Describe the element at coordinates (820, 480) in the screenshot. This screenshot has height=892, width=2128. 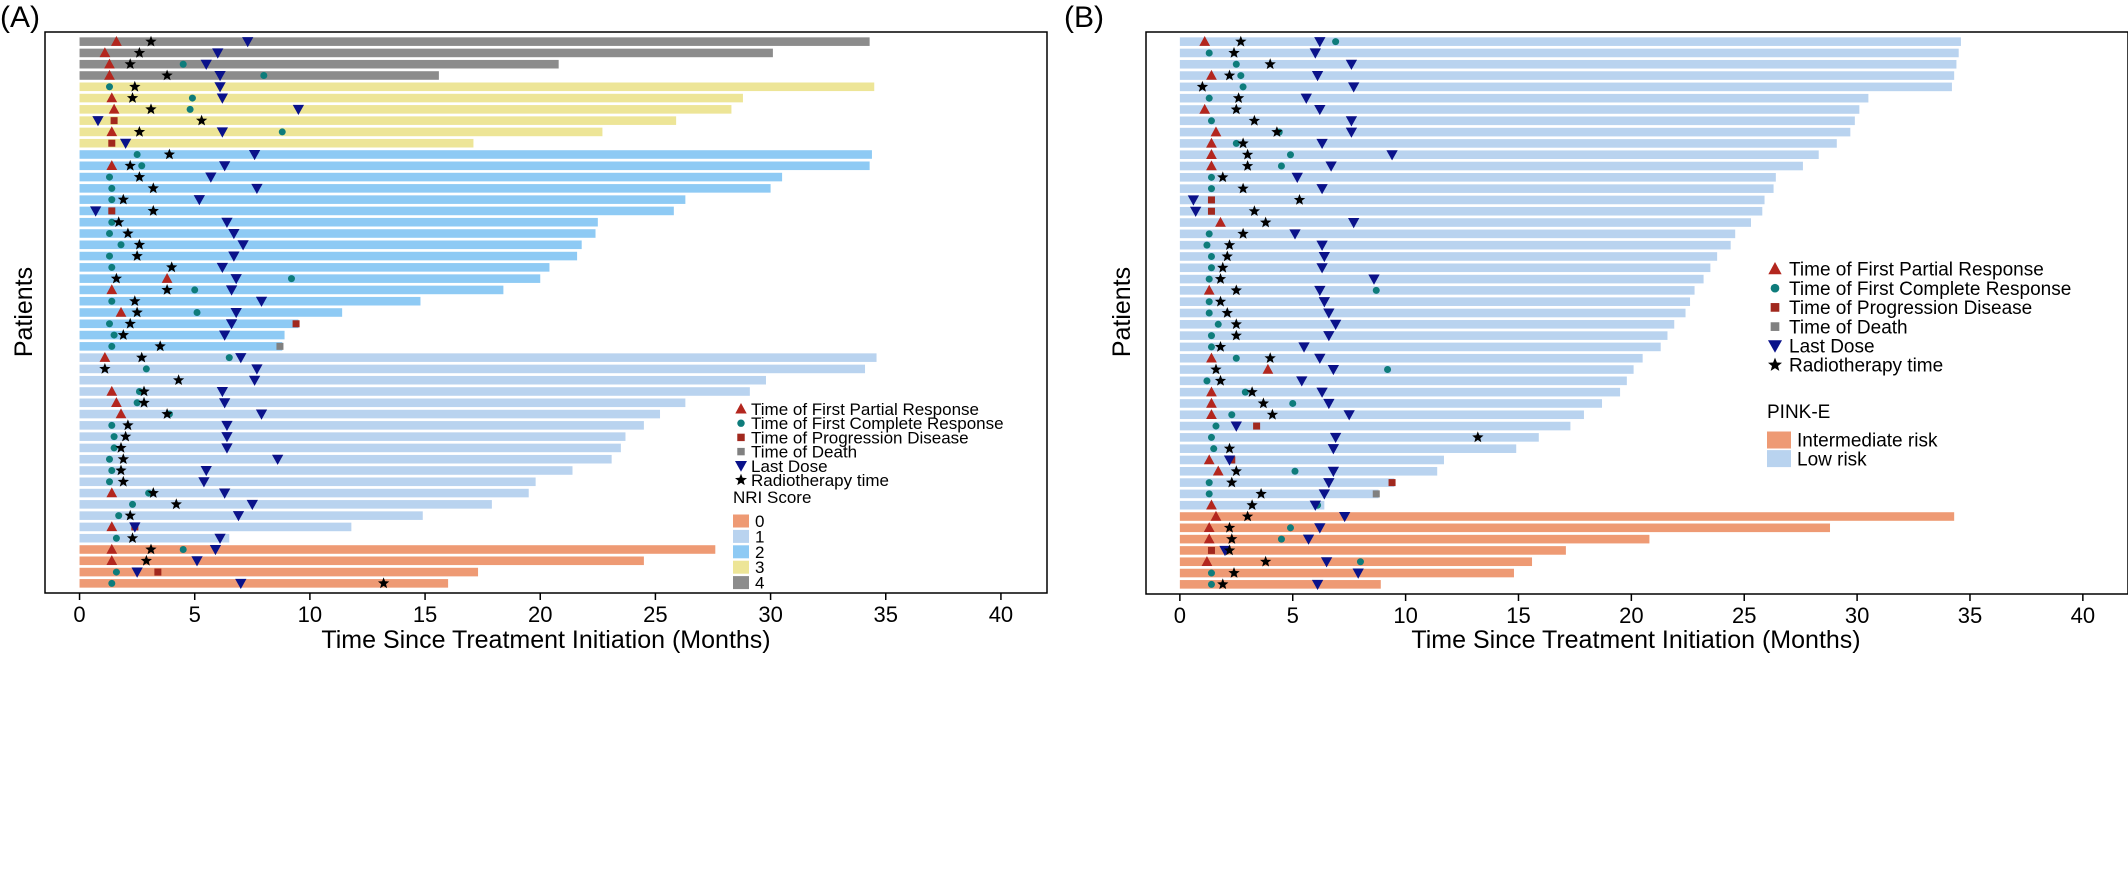
I see `legend-label: Radiotherapy time` at that location.